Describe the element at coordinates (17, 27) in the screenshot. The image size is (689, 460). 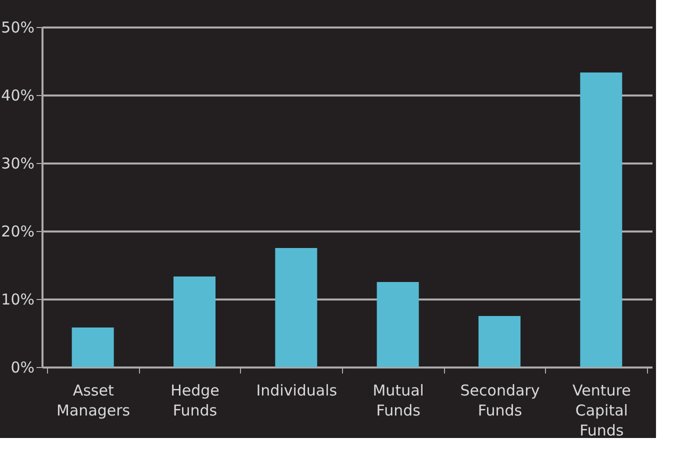
I see `y-tick-label: 50%` at that location.